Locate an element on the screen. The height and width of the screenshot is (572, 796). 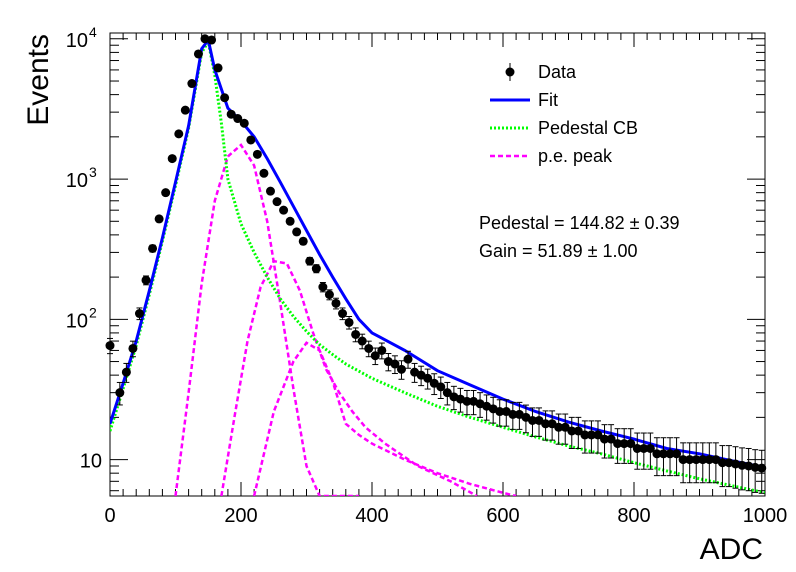
x-tick-label: 1000 is located at coordinates (765, 516).